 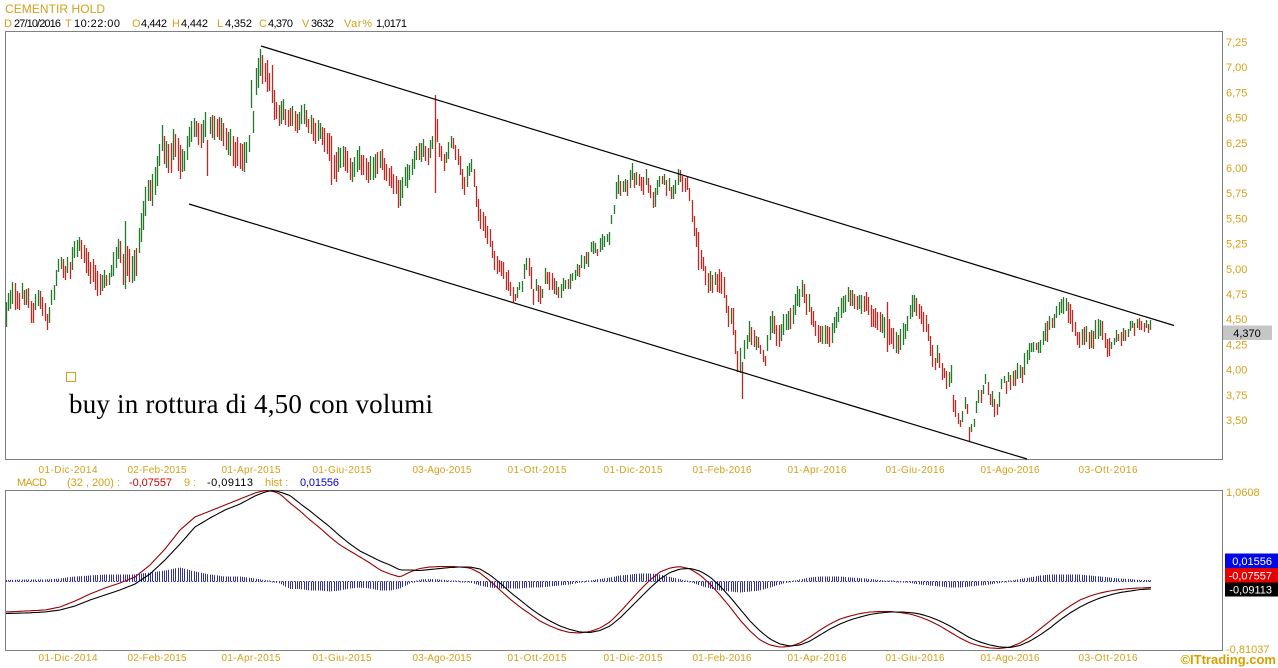 I want to click on svg-text: (32 , 200) :, so click(x=93, y=483).